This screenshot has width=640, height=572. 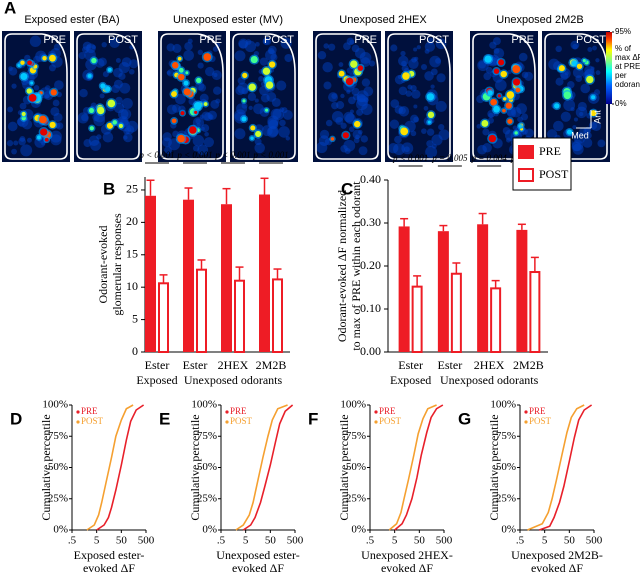 What do you see at coordinates (228, 20) in the screenshot?
I see `image-title: Unexposed ester (MV)` at bounding box center [228, 20].